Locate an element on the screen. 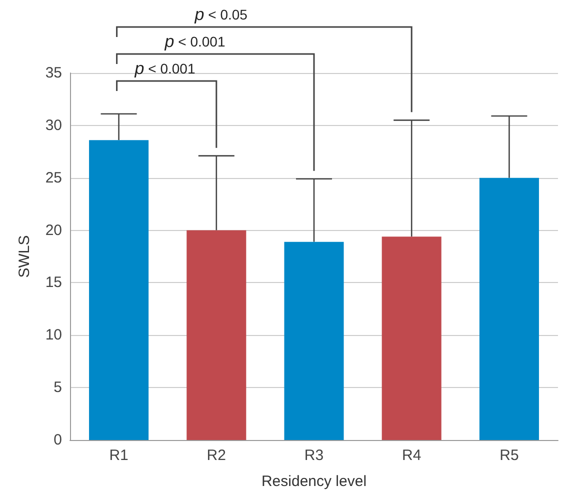 This screenshot has width=562, height=498. y-tick-label: 10 is located at coordinates (53, 335).